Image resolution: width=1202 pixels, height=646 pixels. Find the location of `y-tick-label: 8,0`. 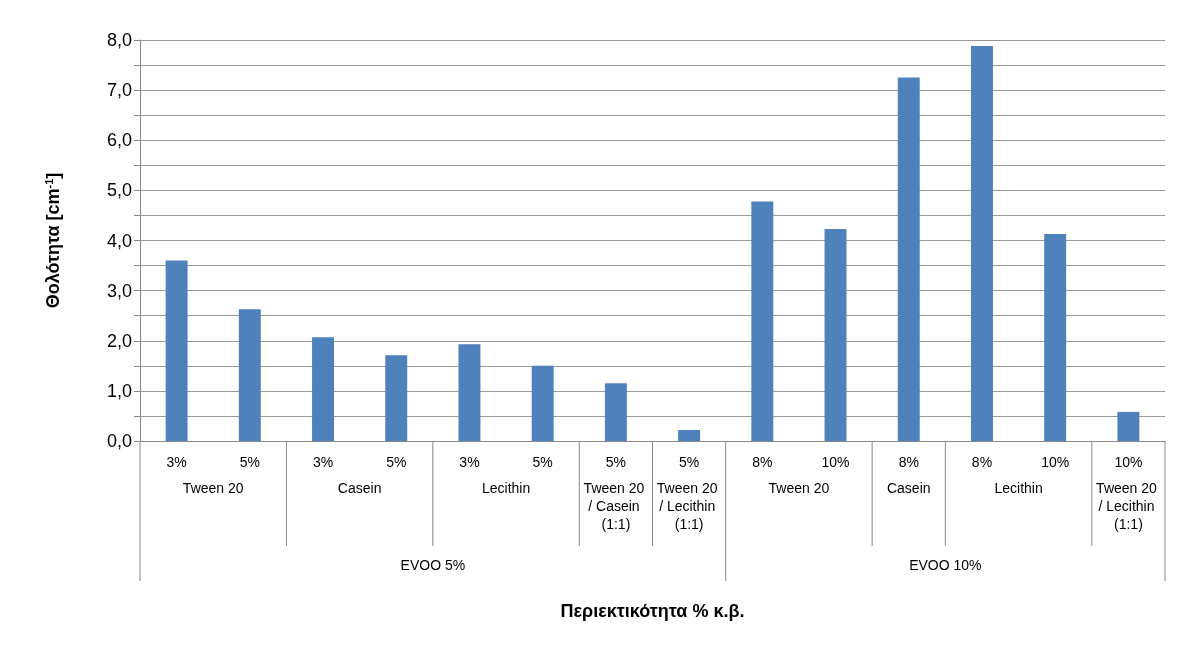

y-tick-label: 8,0 is located at coordinates (119, 40).